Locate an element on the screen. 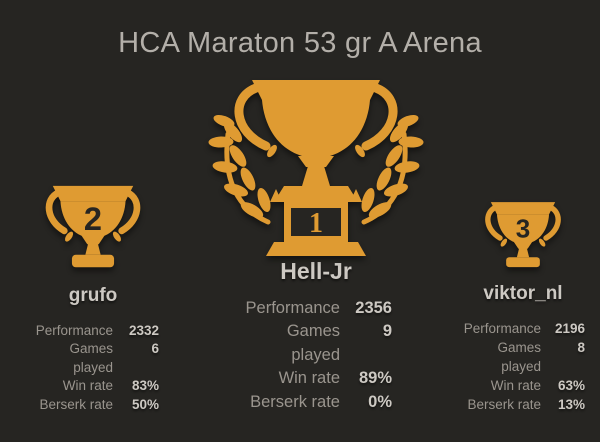 The image size is (600, 442). first-place-trophy-icon: 1 is located at coordinates (317, 167).